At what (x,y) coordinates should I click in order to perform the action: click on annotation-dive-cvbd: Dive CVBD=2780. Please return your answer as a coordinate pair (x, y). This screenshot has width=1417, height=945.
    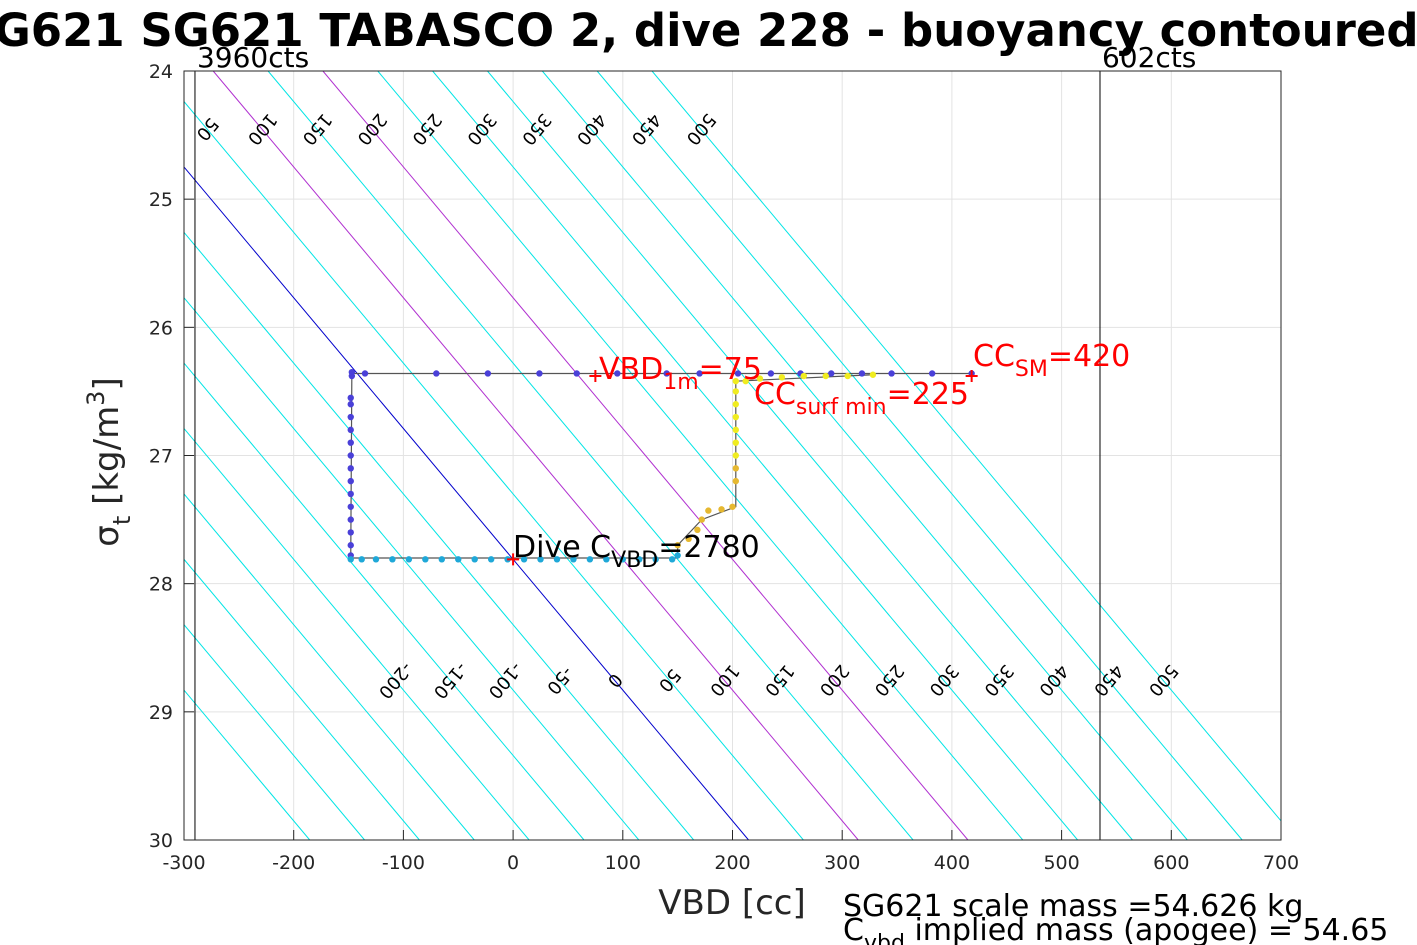
    Looking at the image, I should click on (636, 551).